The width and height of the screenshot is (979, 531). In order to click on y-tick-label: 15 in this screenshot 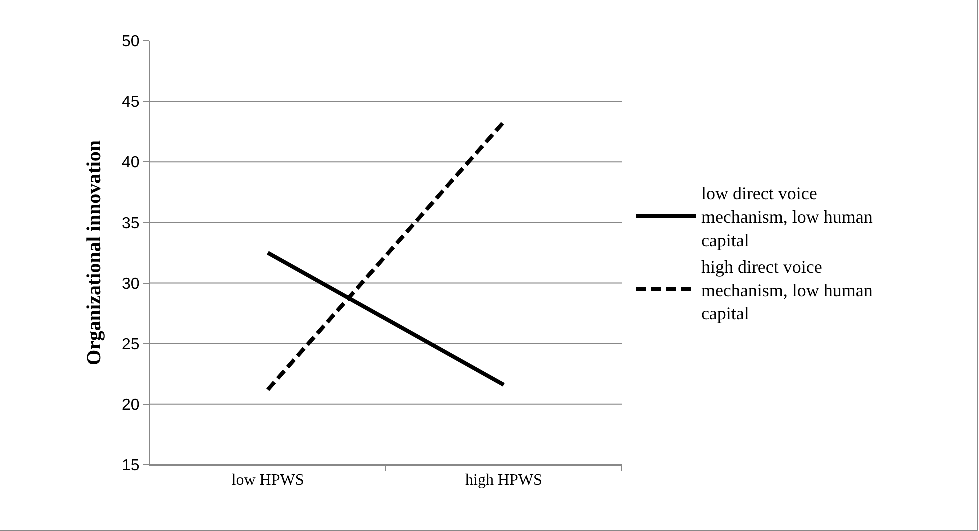, I will do `click(131, 466)`.